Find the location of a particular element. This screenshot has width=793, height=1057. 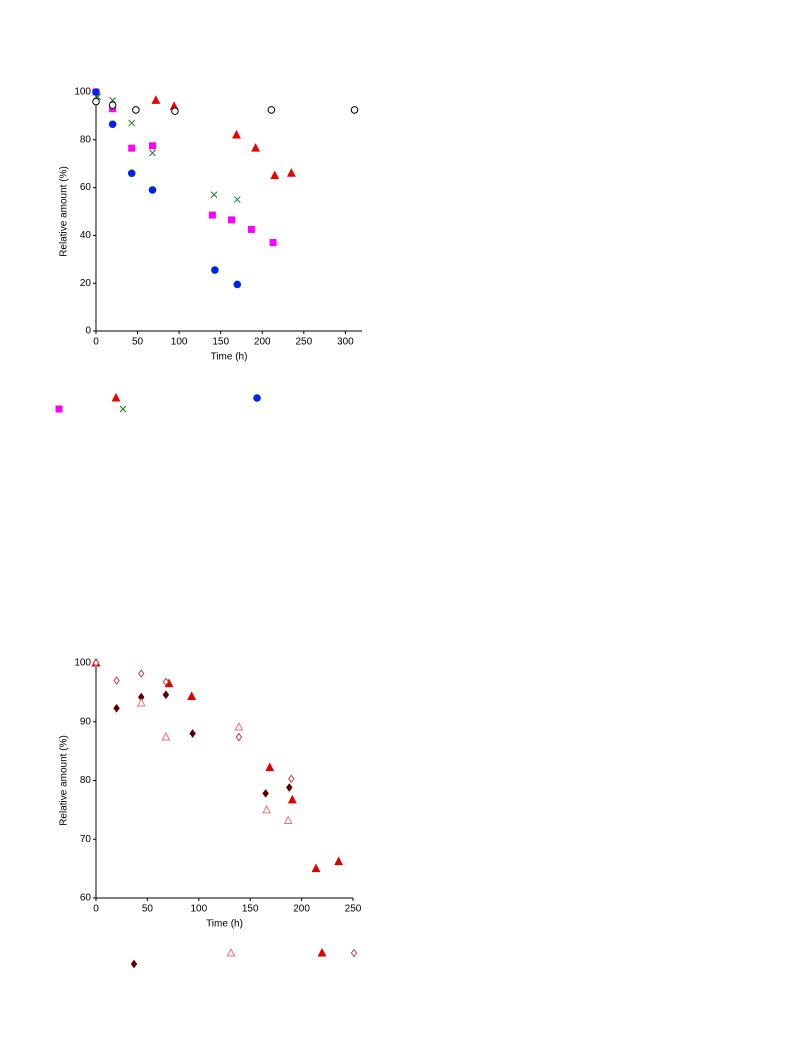

y-tick-label: 40 is located at coordinates (86, 235).